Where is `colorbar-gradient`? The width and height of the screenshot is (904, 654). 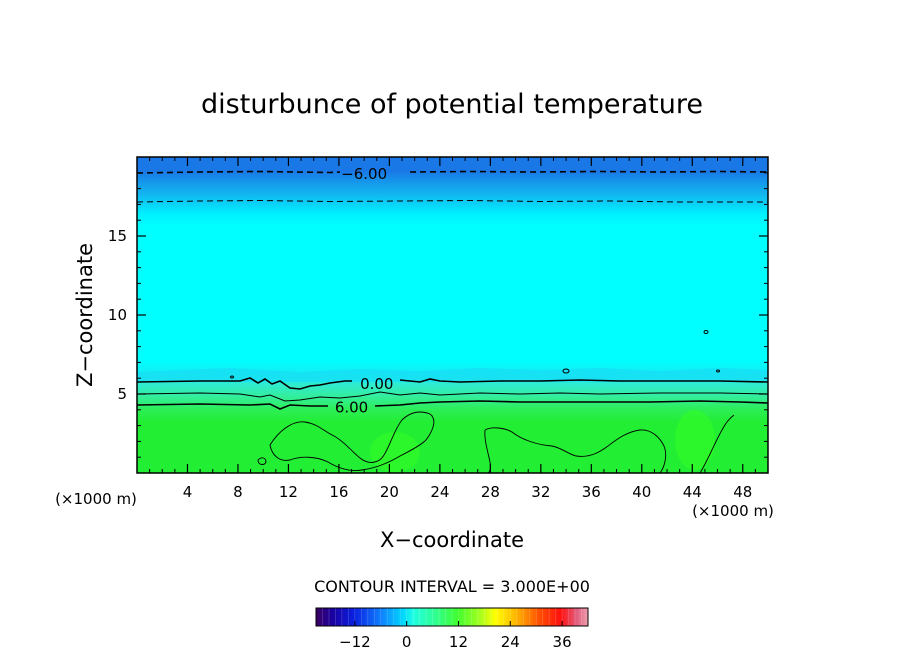
colorbar-gradient is located at coordinates (452, 617).